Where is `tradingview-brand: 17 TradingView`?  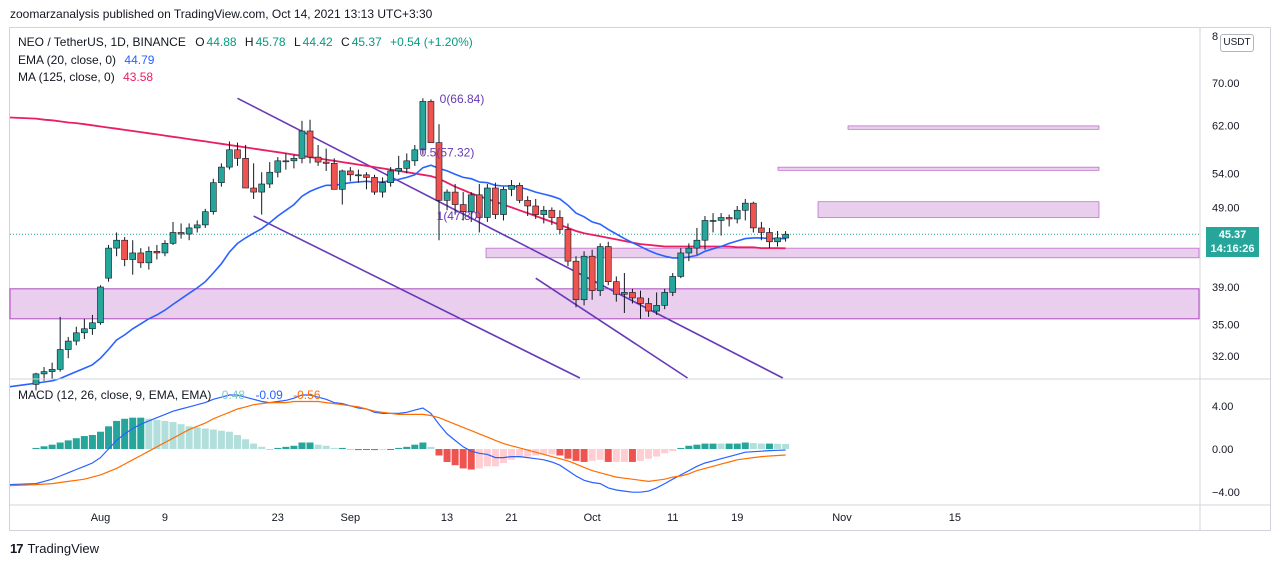
tradingview-brand: 17 TradingView is located at coordinates (54, 548).